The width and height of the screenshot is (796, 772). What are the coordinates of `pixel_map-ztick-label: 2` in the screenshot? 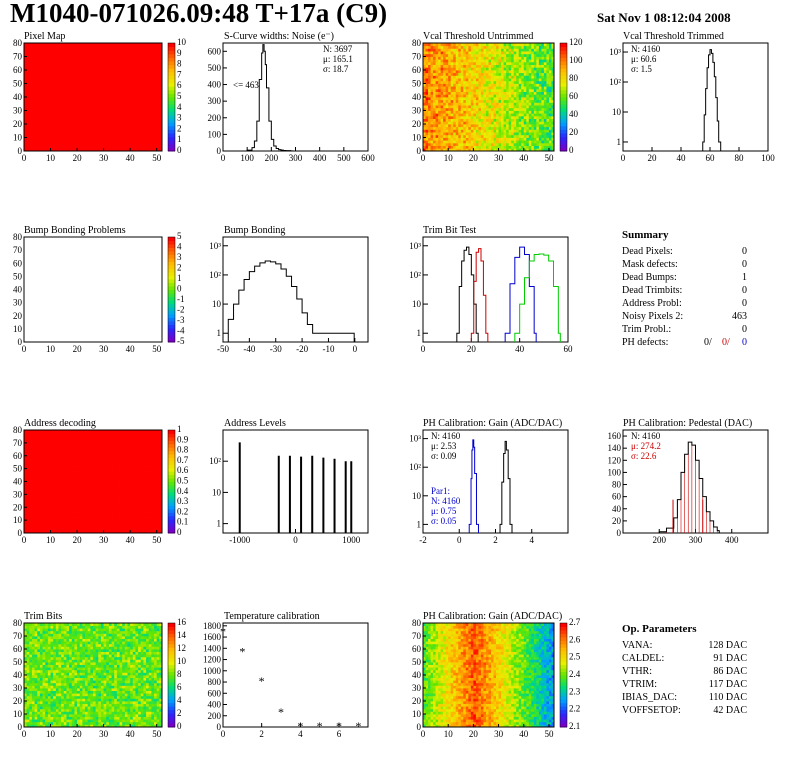 It's located at (179, 128).